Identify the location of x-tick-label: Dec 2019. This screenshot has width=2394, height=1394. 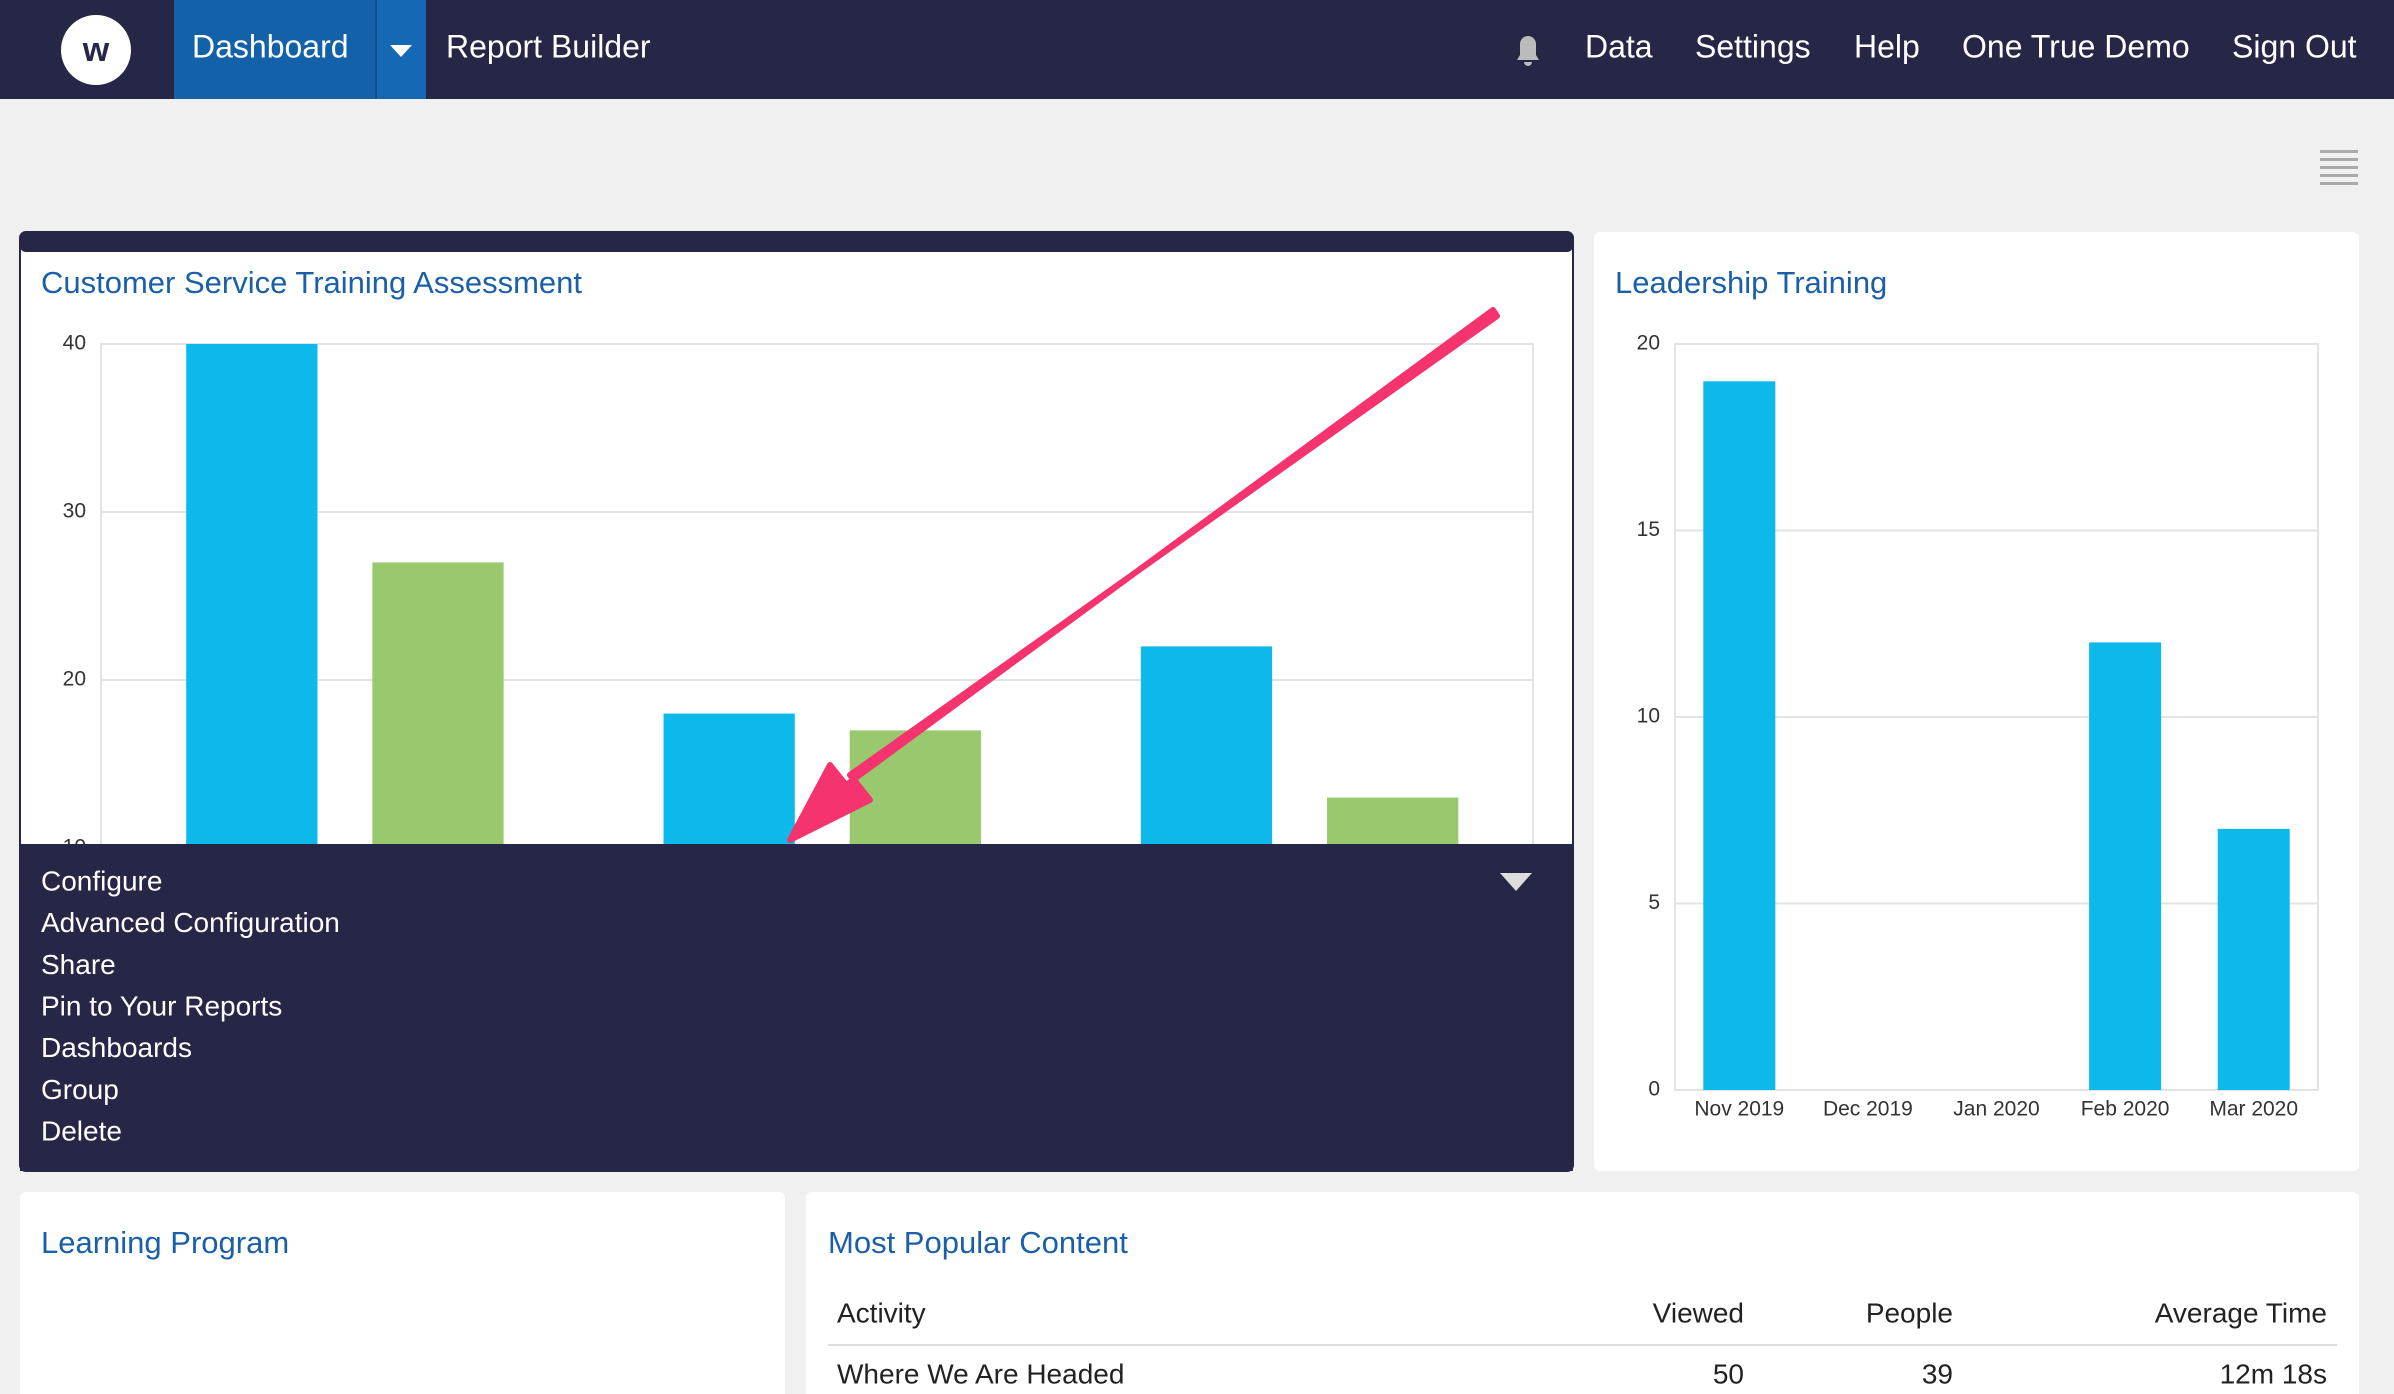
(1868, 1109).